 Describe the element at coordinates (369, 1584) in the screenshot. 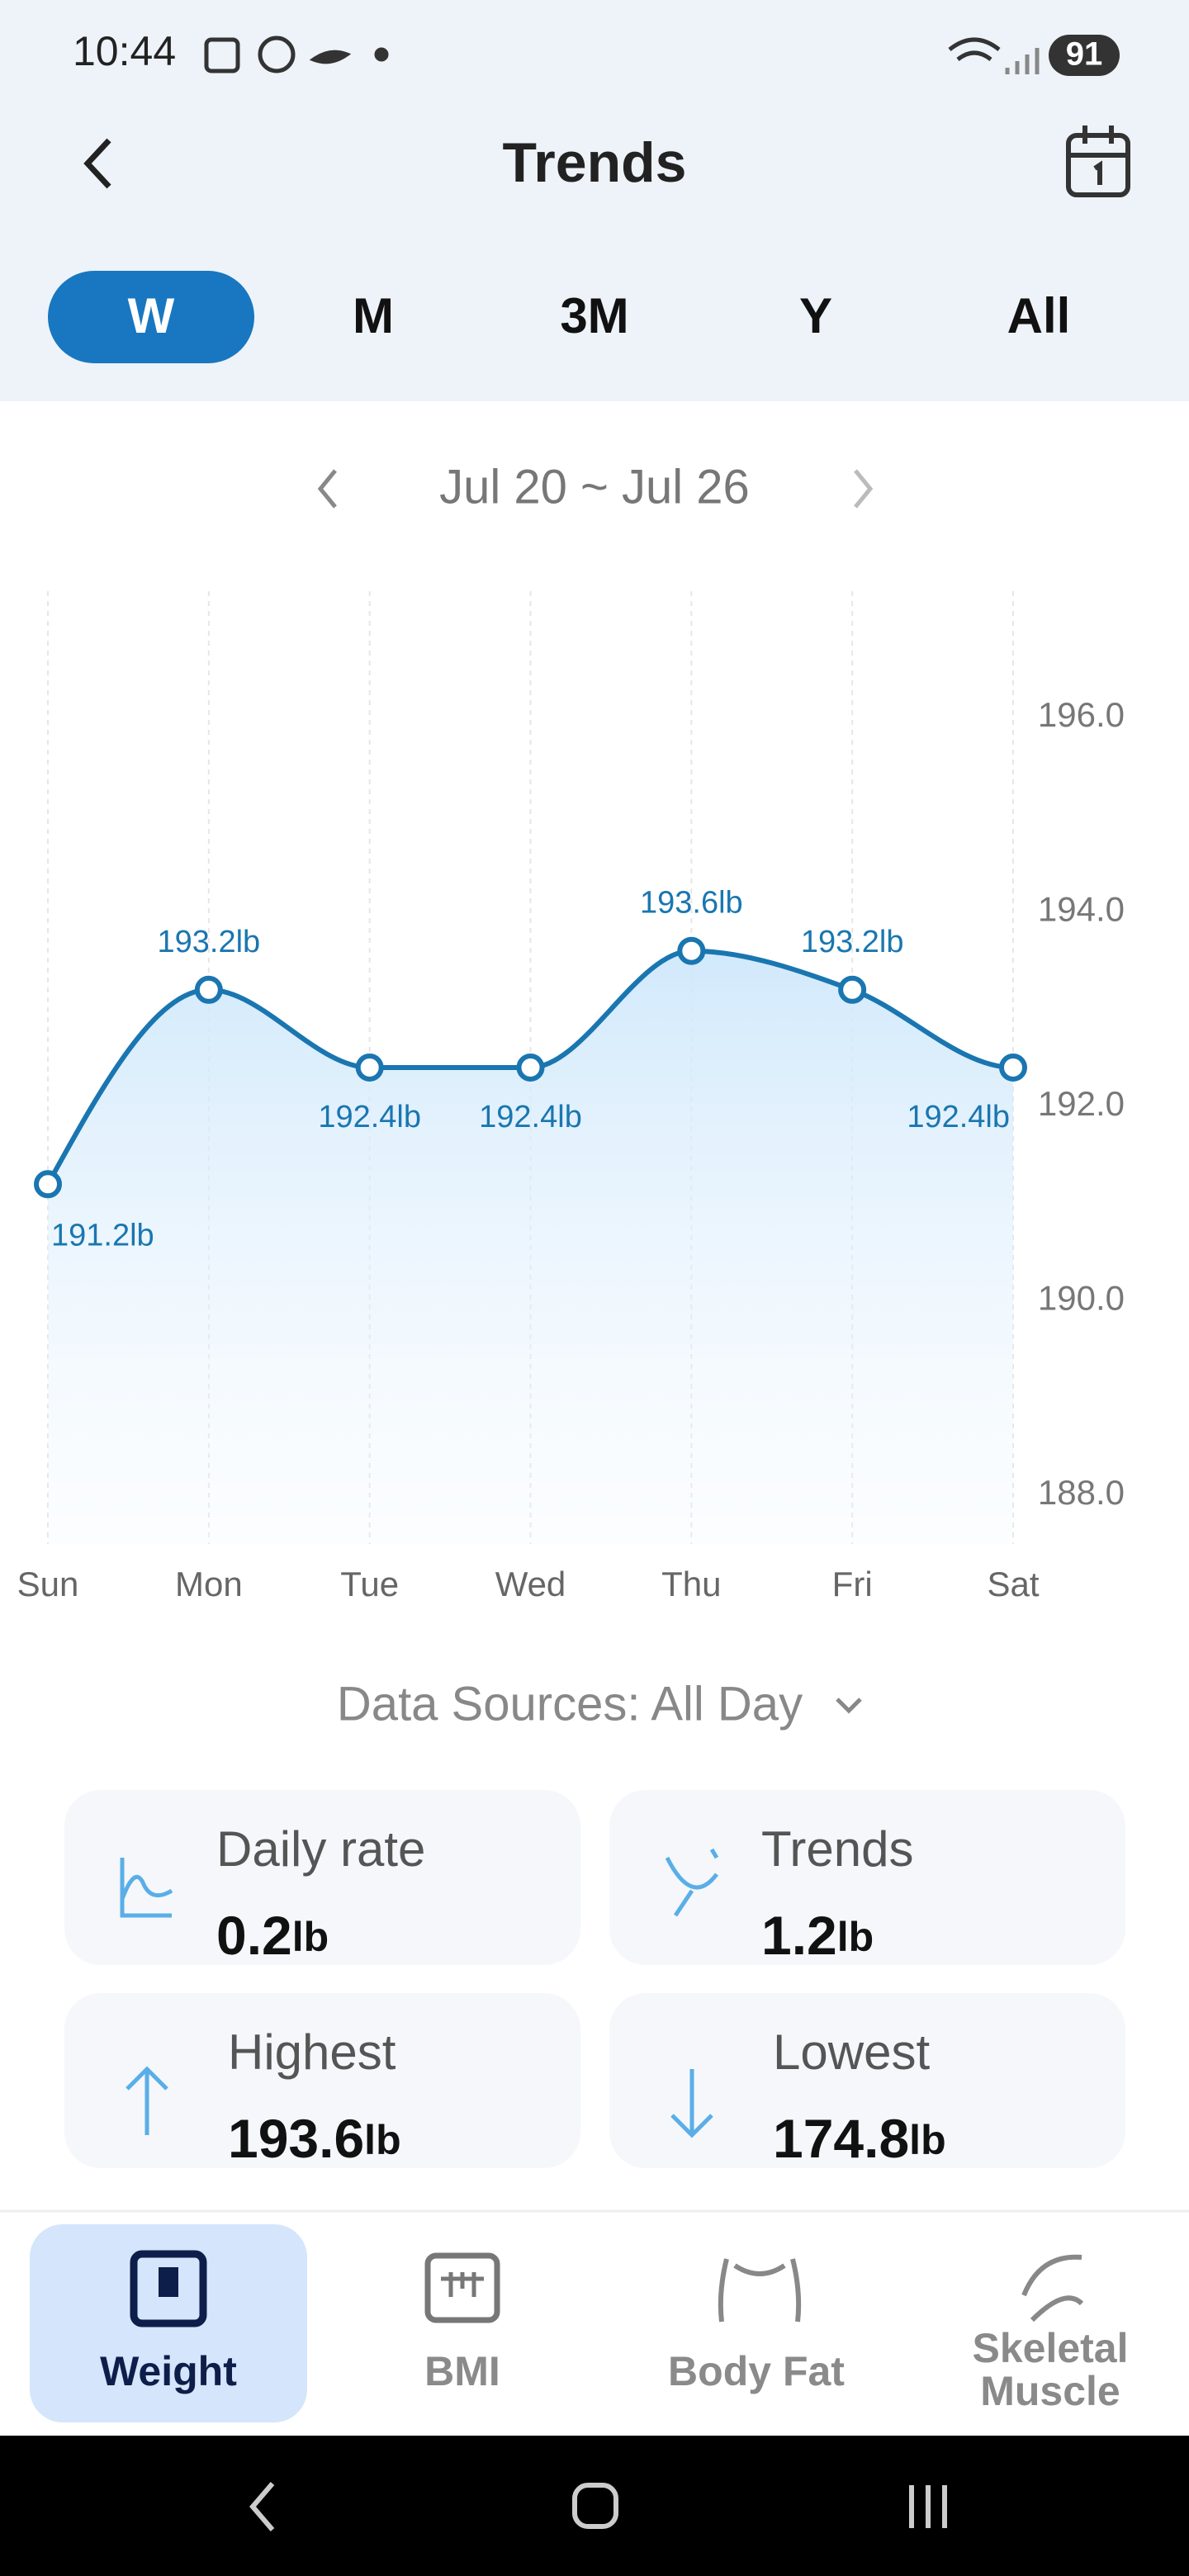

I see `x-tick-label: Tue` at that location.